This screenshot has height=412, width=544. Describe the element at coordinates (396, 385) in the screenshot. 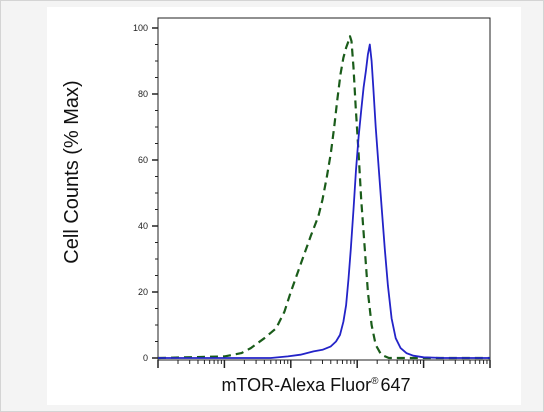

I see `x-axis-label-suffix: 647` at that location.